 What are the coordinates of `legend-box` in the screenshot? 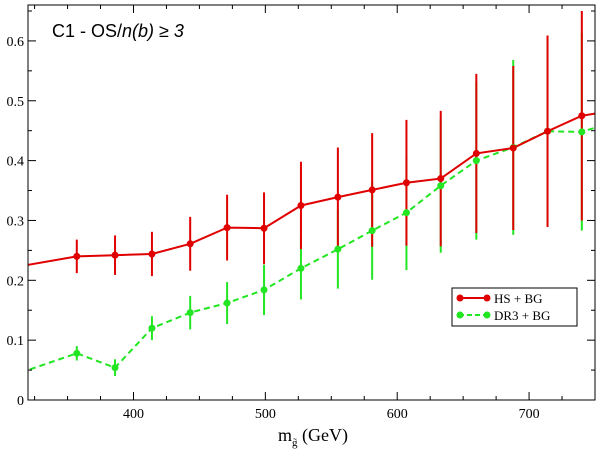 It's located at (514, 307).